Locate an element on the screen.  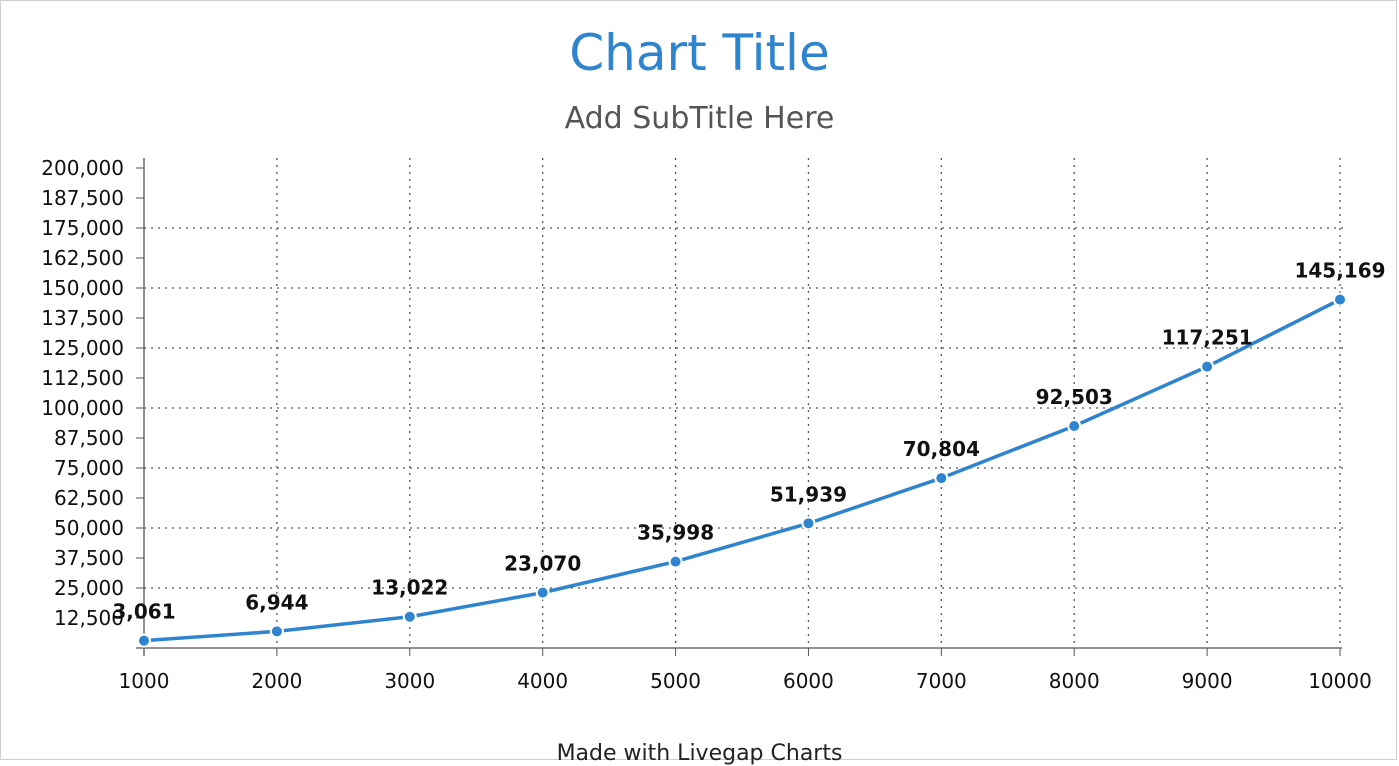
y-tick-label: 100,000 is located at coordinates (82, 408).